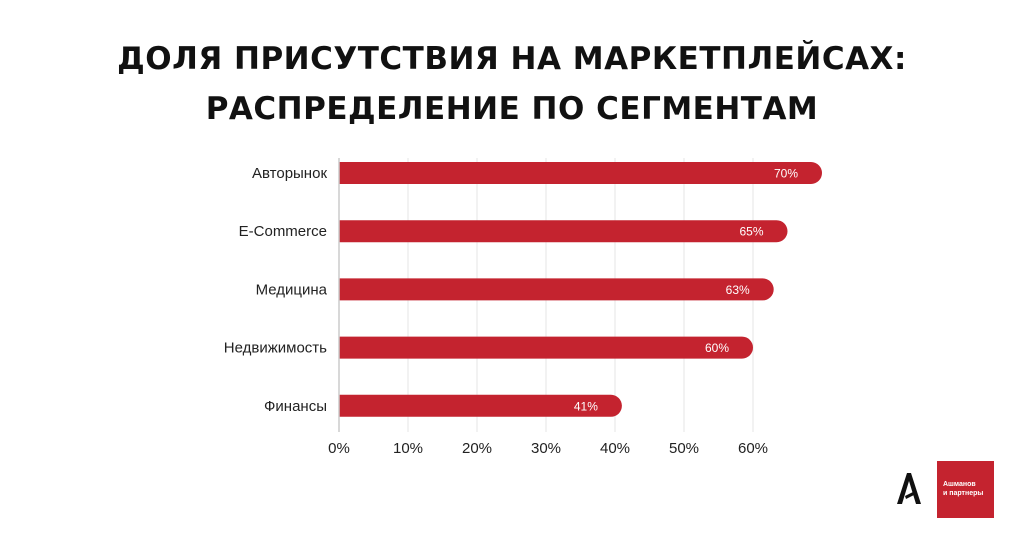  I want to click on company-logo: Ашманов и партнеры, so click(965, 489).